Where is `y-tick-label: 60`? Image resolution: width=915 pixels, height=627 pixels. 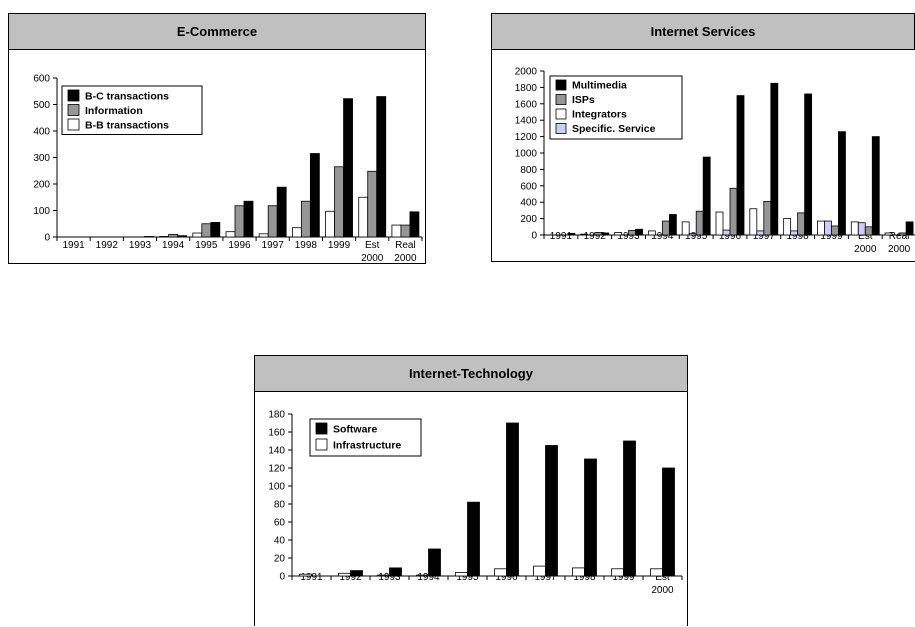
y-tick-label: 60 is located at coordinates (280, 523).